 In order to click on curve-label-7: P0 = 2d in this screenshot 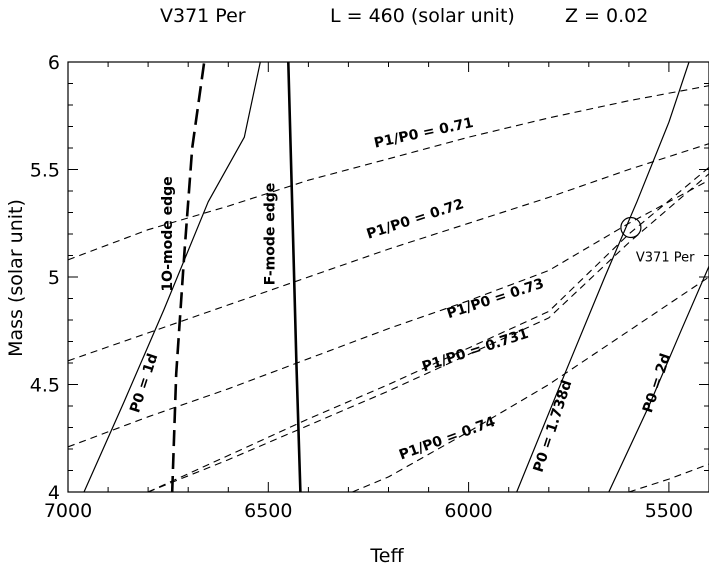, I will do `click(657, 383)`.